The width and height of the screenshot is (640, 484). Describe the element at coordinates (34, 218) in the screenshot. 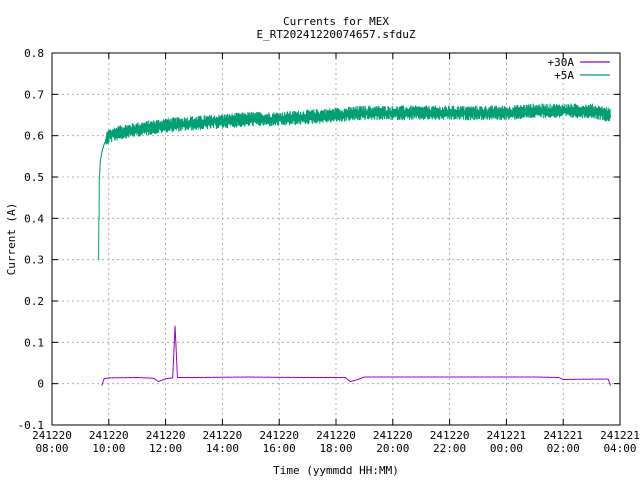

I see `y-tick-label: 0.4` at that location.